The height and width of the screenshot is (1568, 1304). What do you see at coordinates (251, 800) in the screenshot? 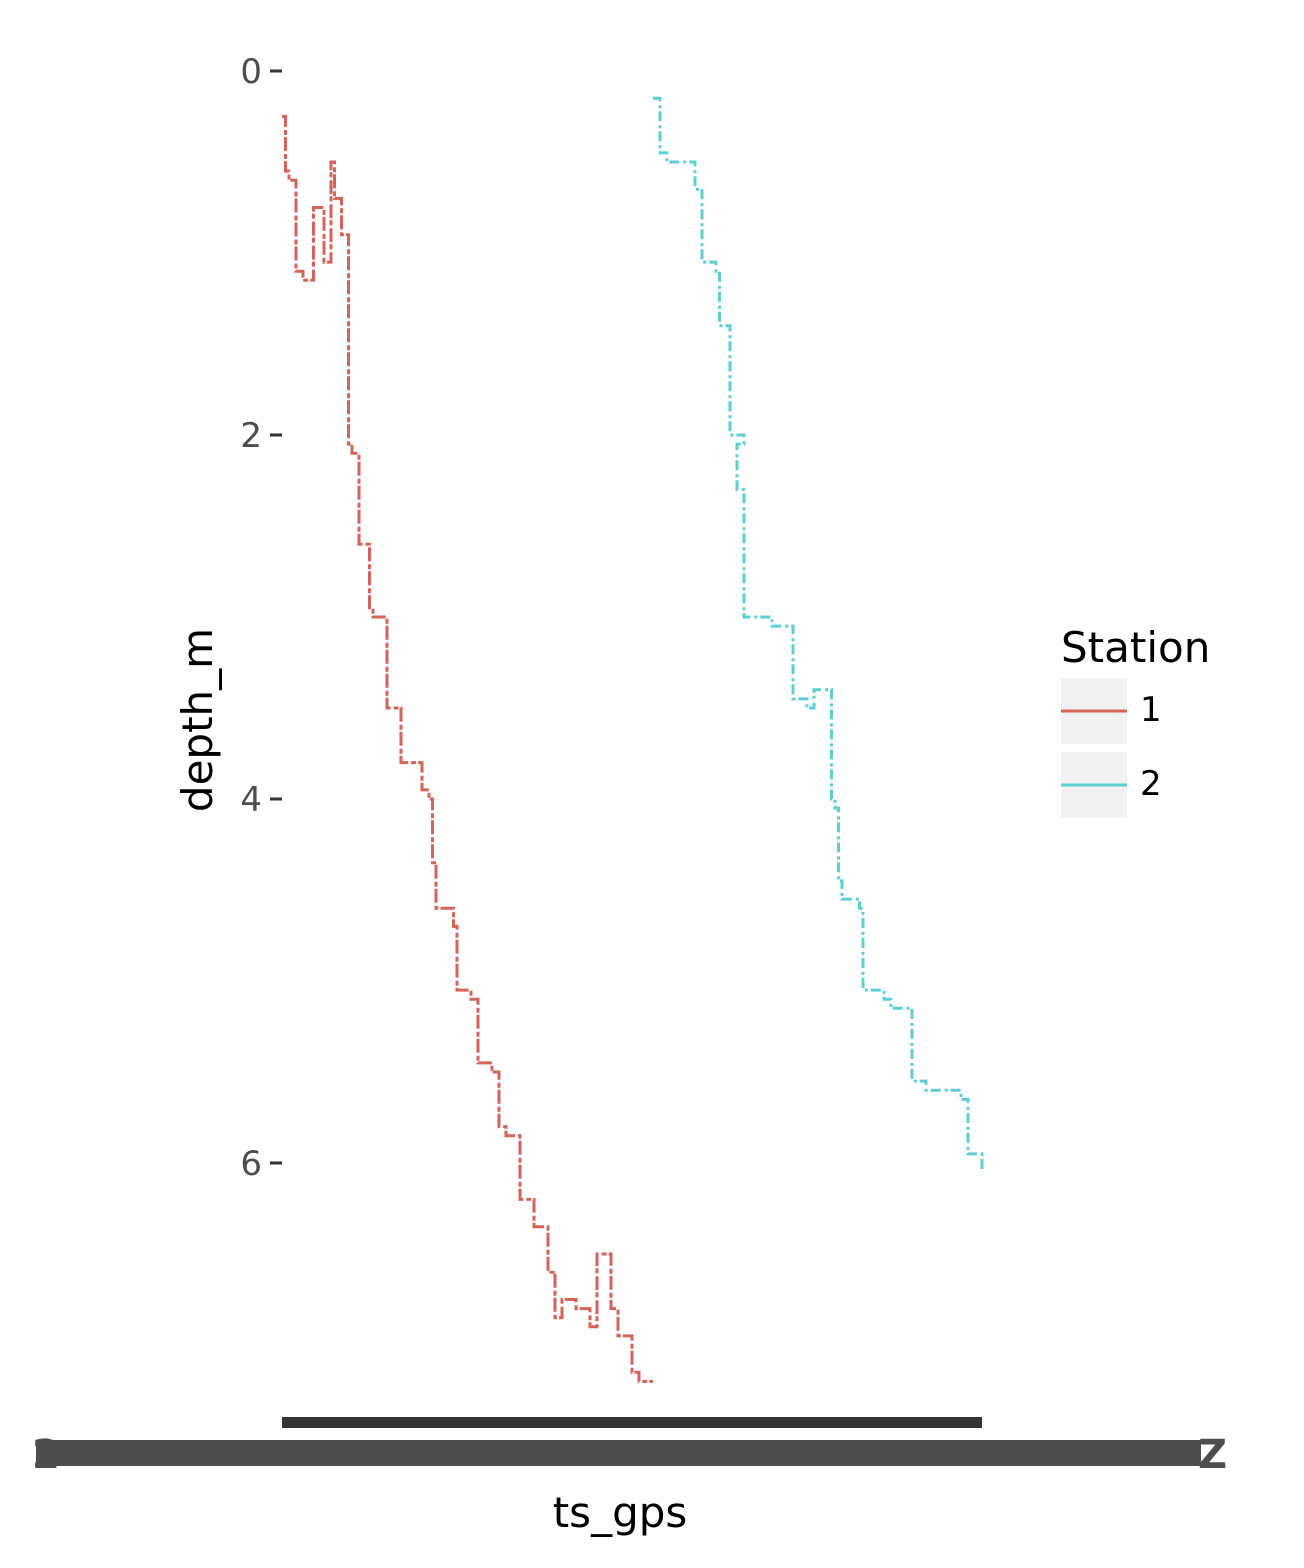
I see `y-tick-label-2: 4` at bounding box center [251, 800].